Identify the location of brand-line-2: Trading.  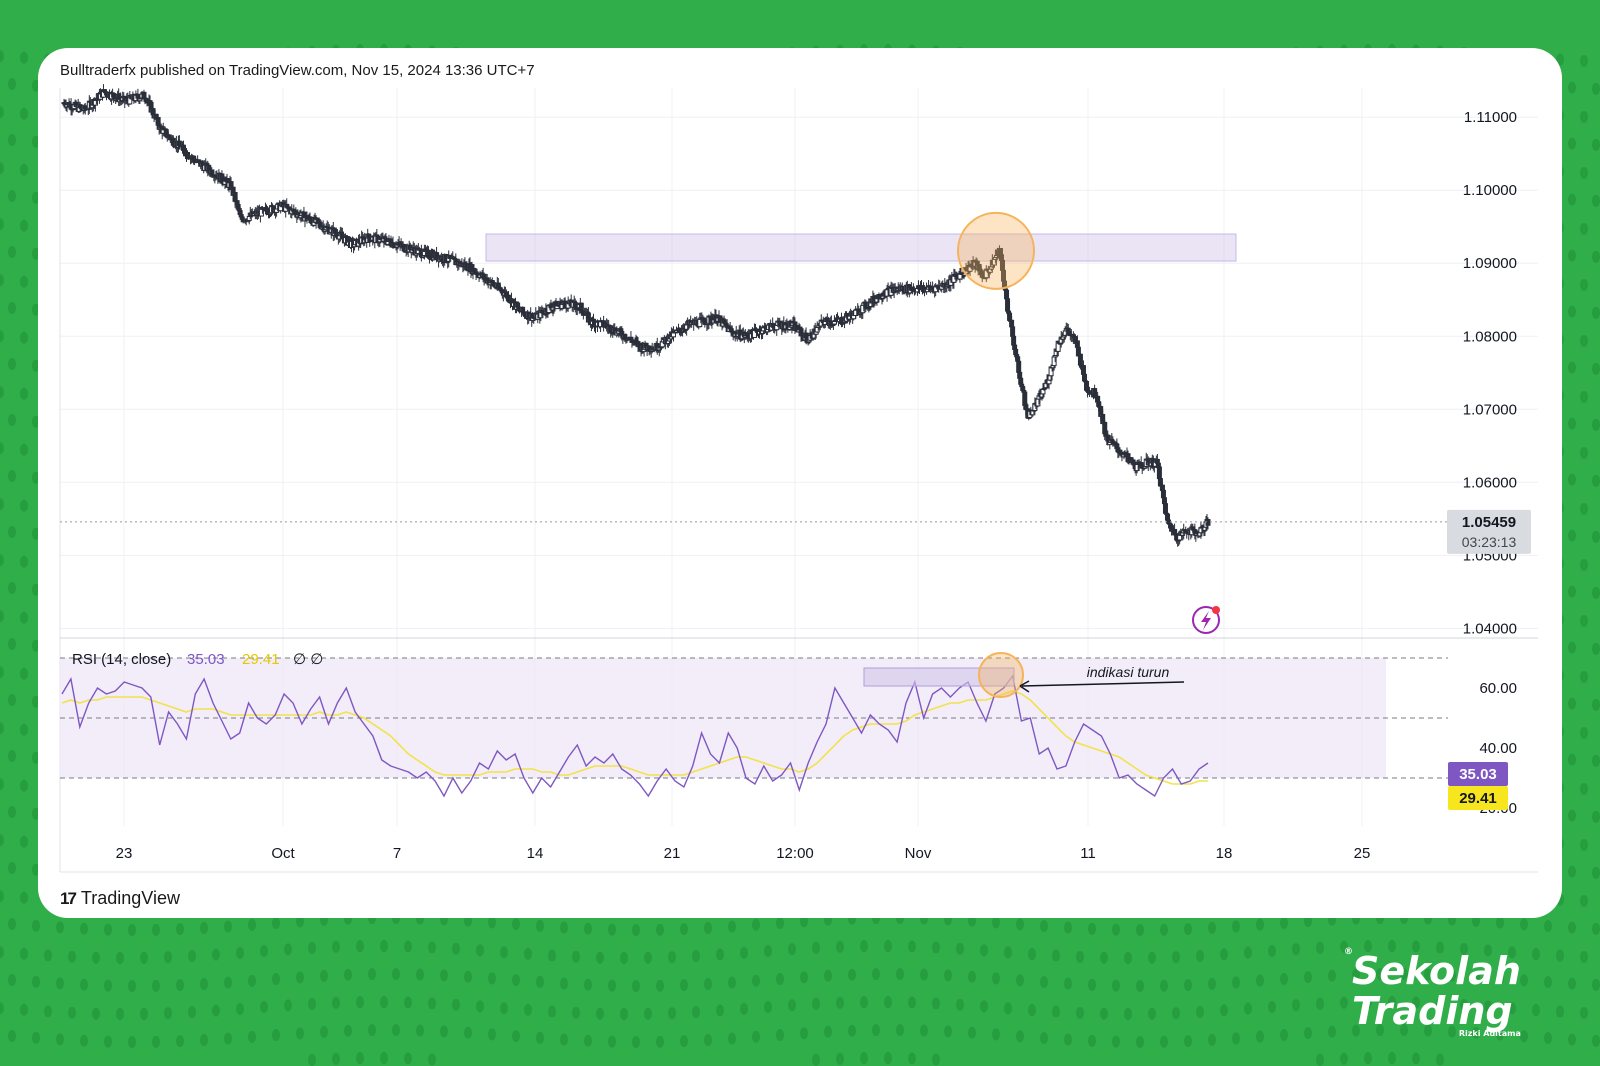
(1432, 1011).